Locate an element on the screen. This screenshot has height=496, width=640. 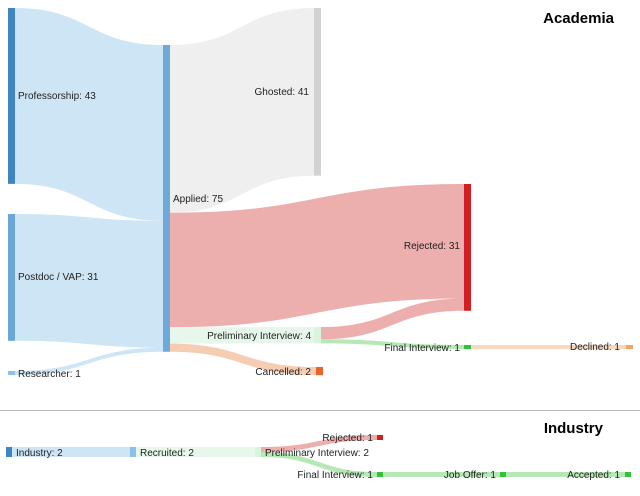
academia-node-rejected is located at coordinates (467, 247).